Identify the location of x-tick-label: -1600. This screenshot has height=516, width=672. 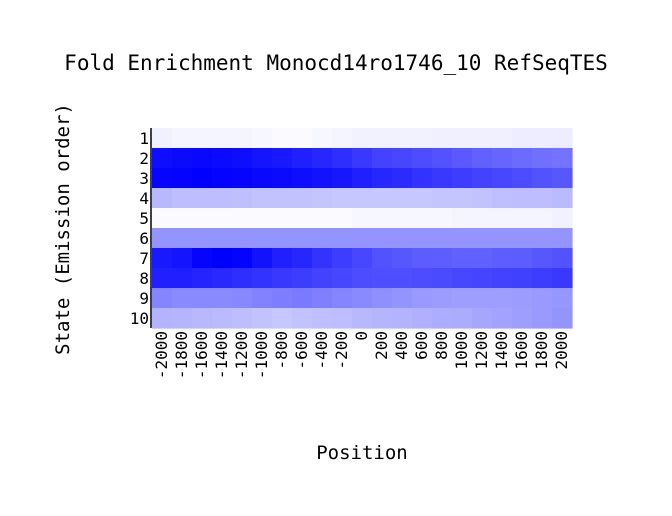
(201, 355).